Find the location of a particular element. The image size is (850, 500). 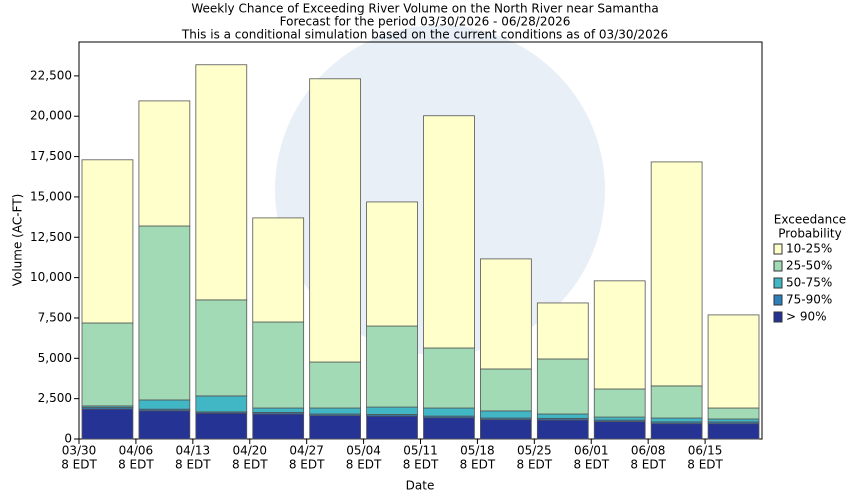

legend-label: 75-90% is located at coordinates (809, 300).